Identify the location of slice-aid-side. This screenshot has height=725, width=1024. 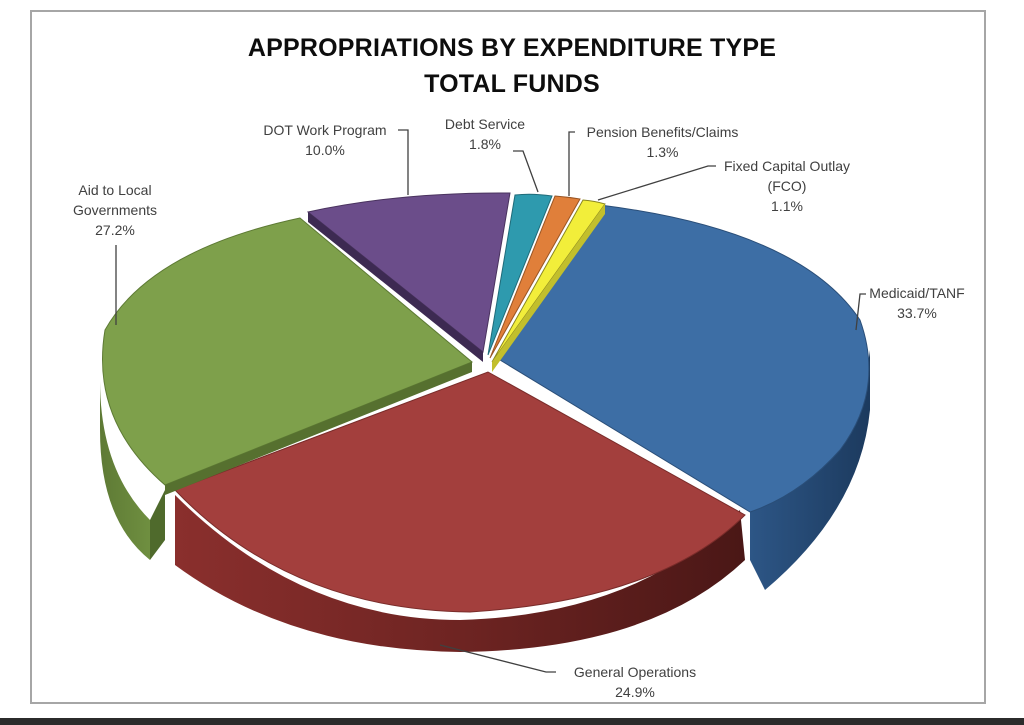
(125, 470).